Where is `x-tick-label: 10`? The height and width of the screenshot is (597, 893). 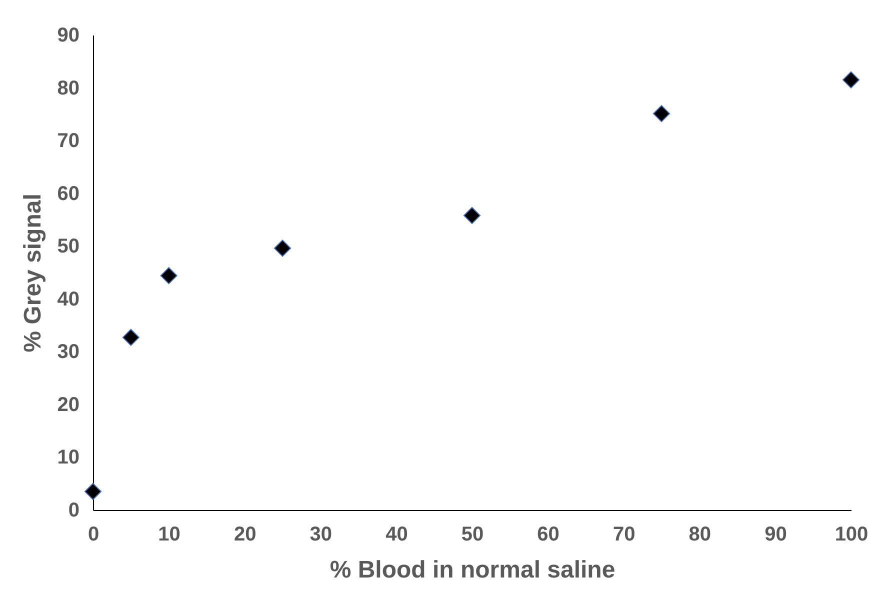 x-tick-label: 10 is located at coordinates (169, 535).